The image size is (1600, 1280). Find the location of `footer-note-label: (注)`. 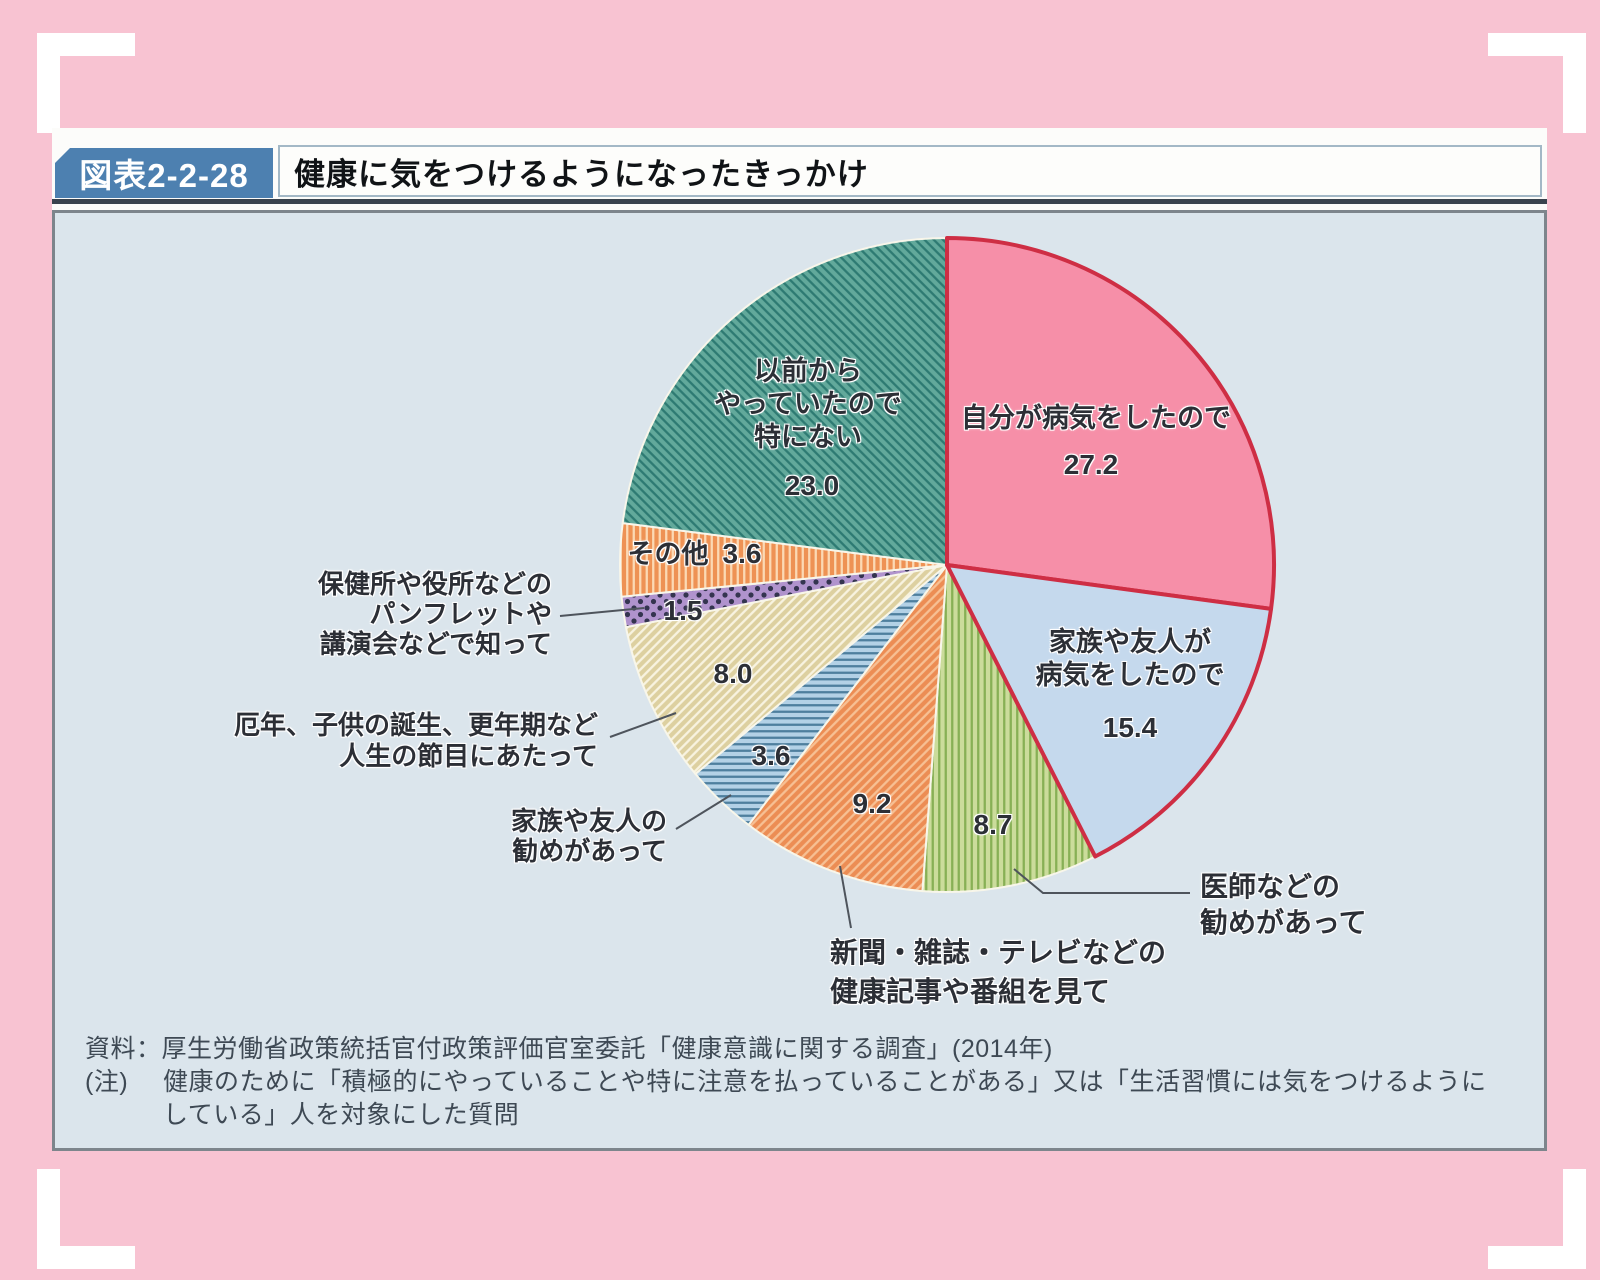

footer-note-label: (注) is located at coordinates (107, 1082).